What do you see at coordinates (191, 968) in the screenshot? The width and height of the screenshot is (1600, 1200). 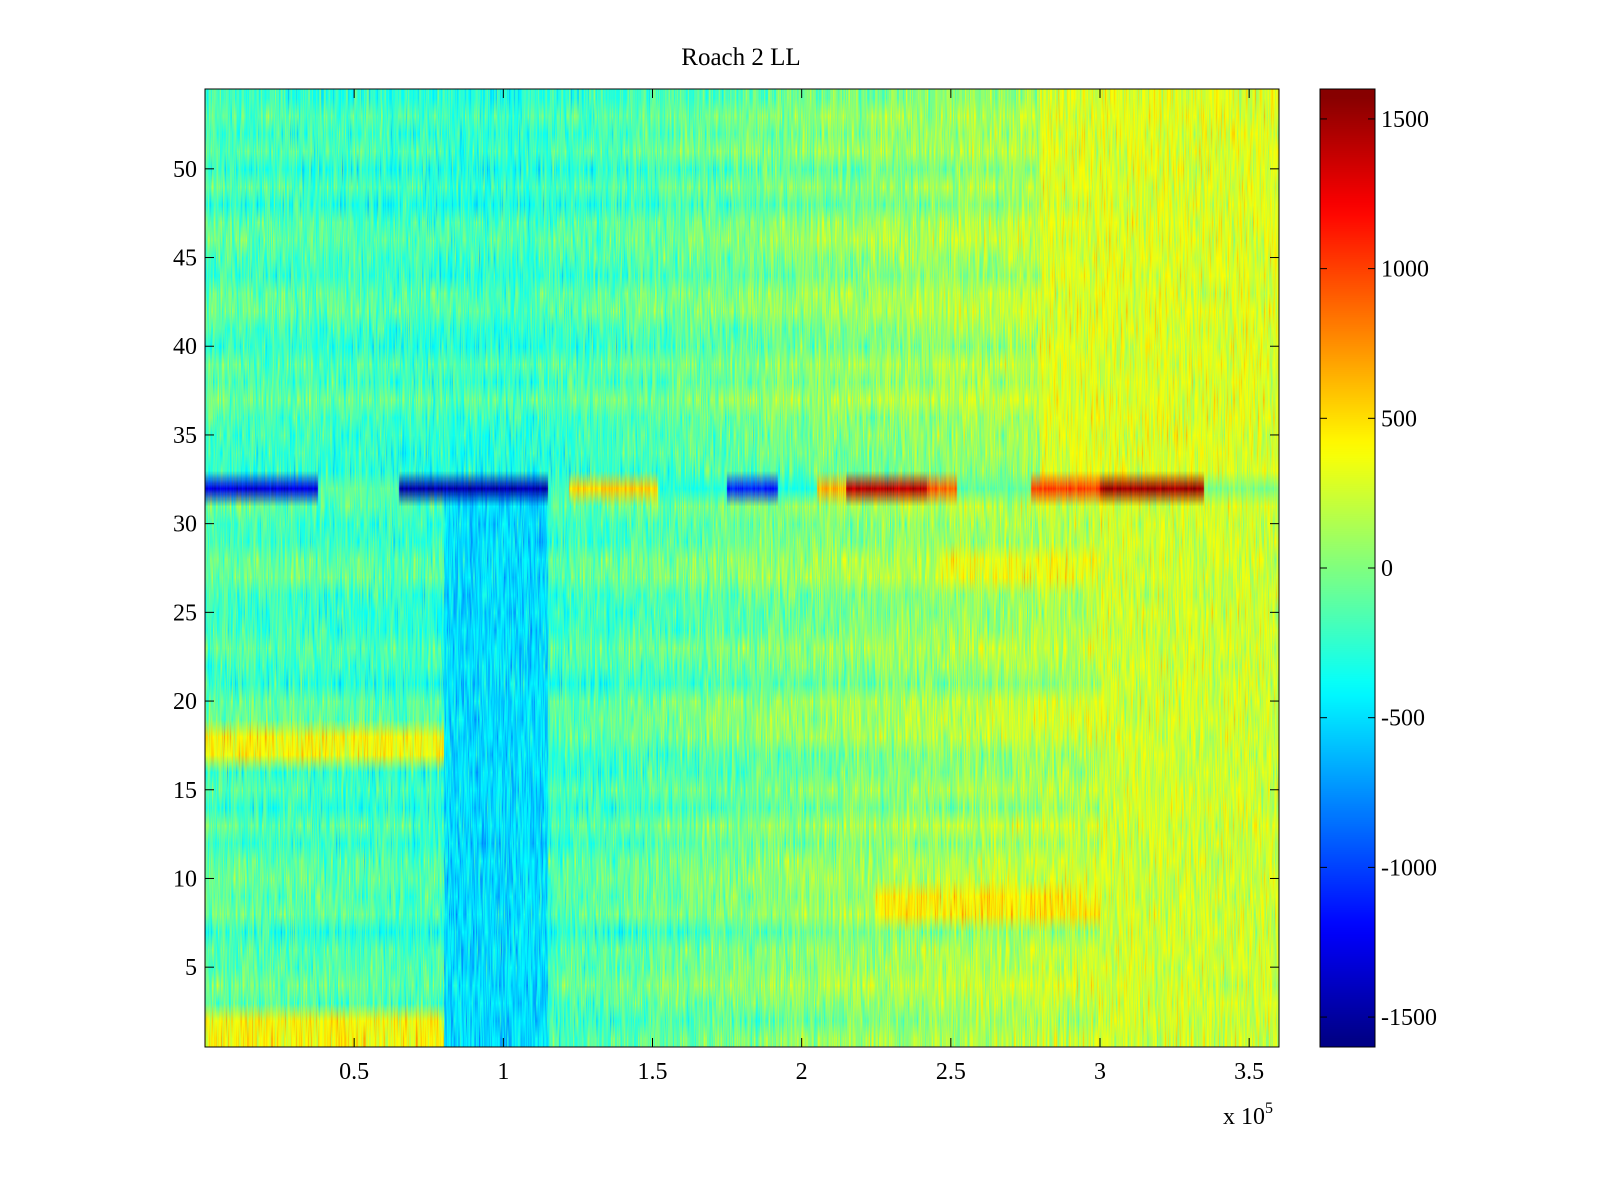 I see `y-tick-label: 5` at bounding box center [191, 968].